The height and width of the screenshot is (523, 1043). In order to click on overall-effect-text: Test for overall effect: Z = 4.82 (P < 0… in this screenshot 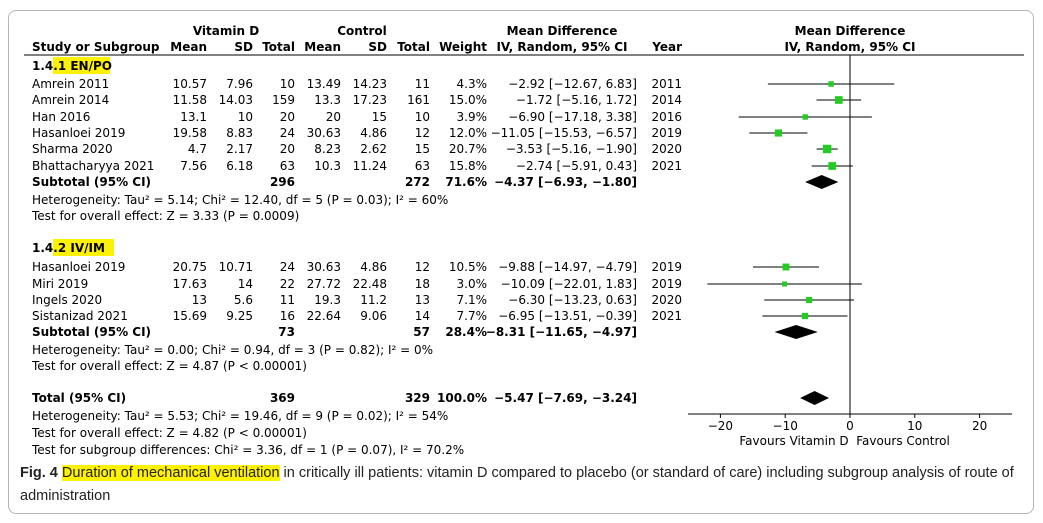, I will do `click(169, 433)`.